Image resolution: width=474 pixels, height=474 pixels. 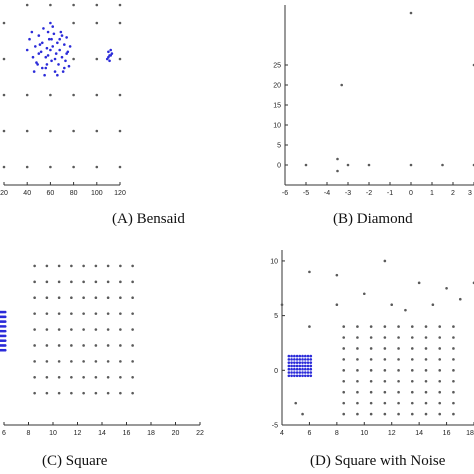 What do you see at coordinates (432, 193) in the screenshot?
I see `x-tick-label: 1` at bounding box center [432, 193].